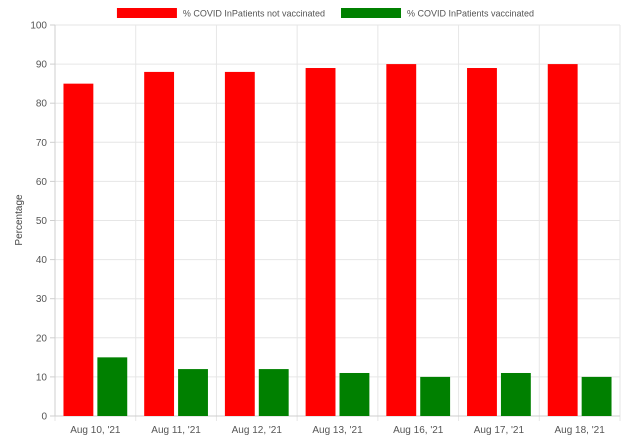 The height and width of the screenshot is (440, 627). Describe the element at coordinates (44, 417) in the screenshot. I see `y-tick-label: 0` at that location.